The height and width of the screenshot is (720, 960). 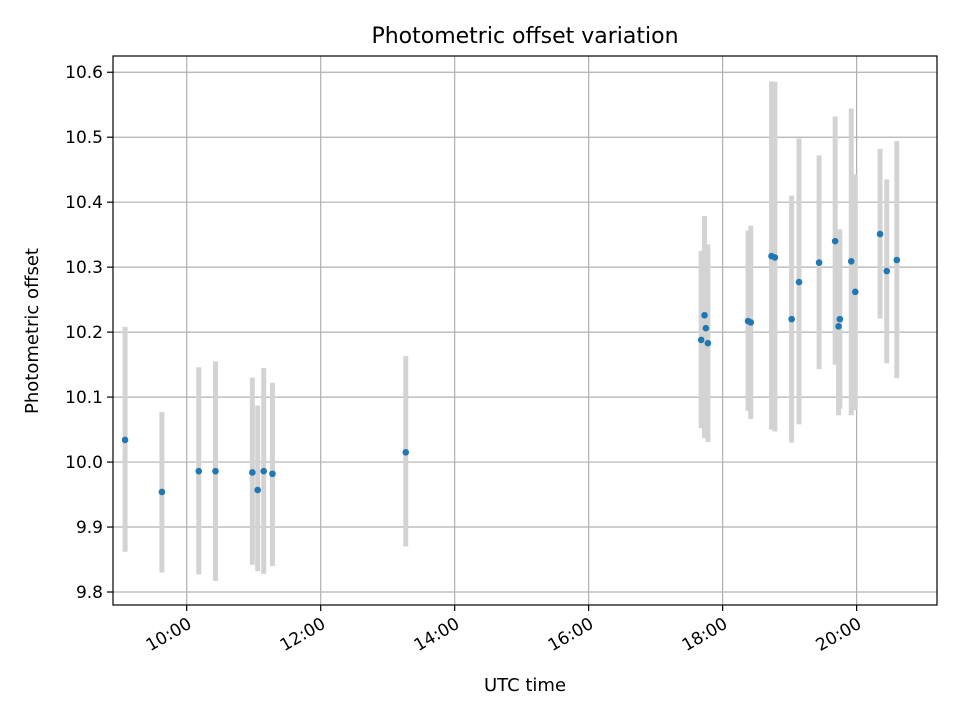 I want to click on y-tick-label: 10.6, so click(x=84, y=73).